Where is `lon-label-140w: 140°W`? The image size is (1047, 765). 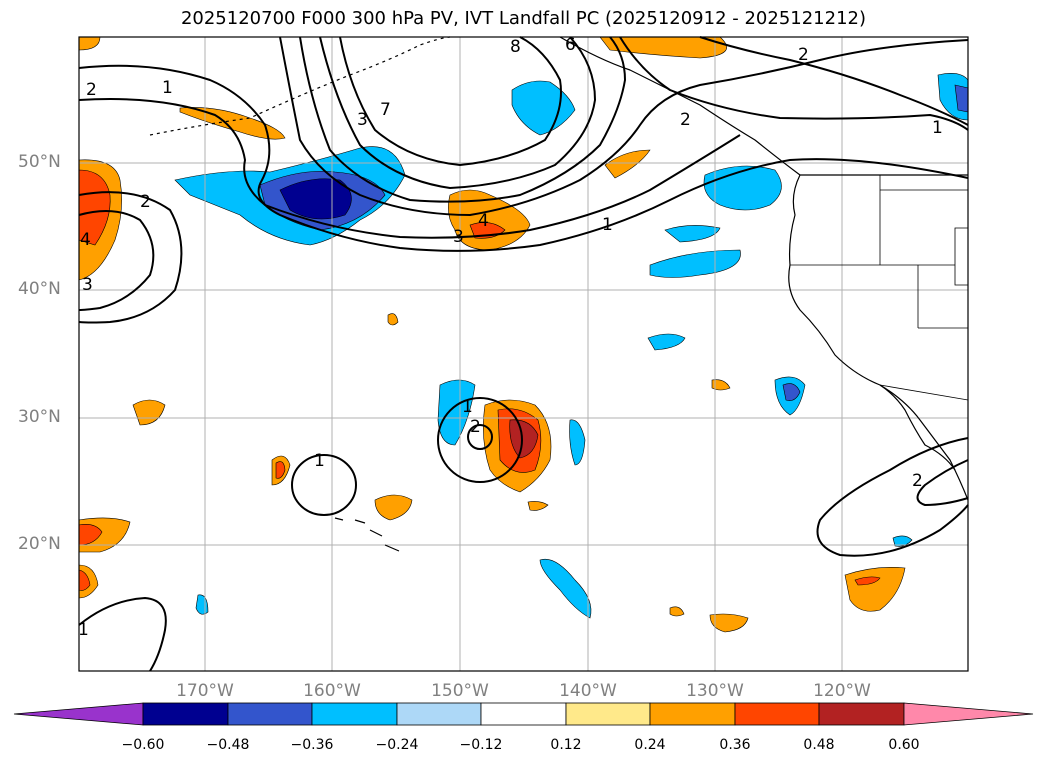
lon-label-140w: 140°W is located at coordinates (588, 691).